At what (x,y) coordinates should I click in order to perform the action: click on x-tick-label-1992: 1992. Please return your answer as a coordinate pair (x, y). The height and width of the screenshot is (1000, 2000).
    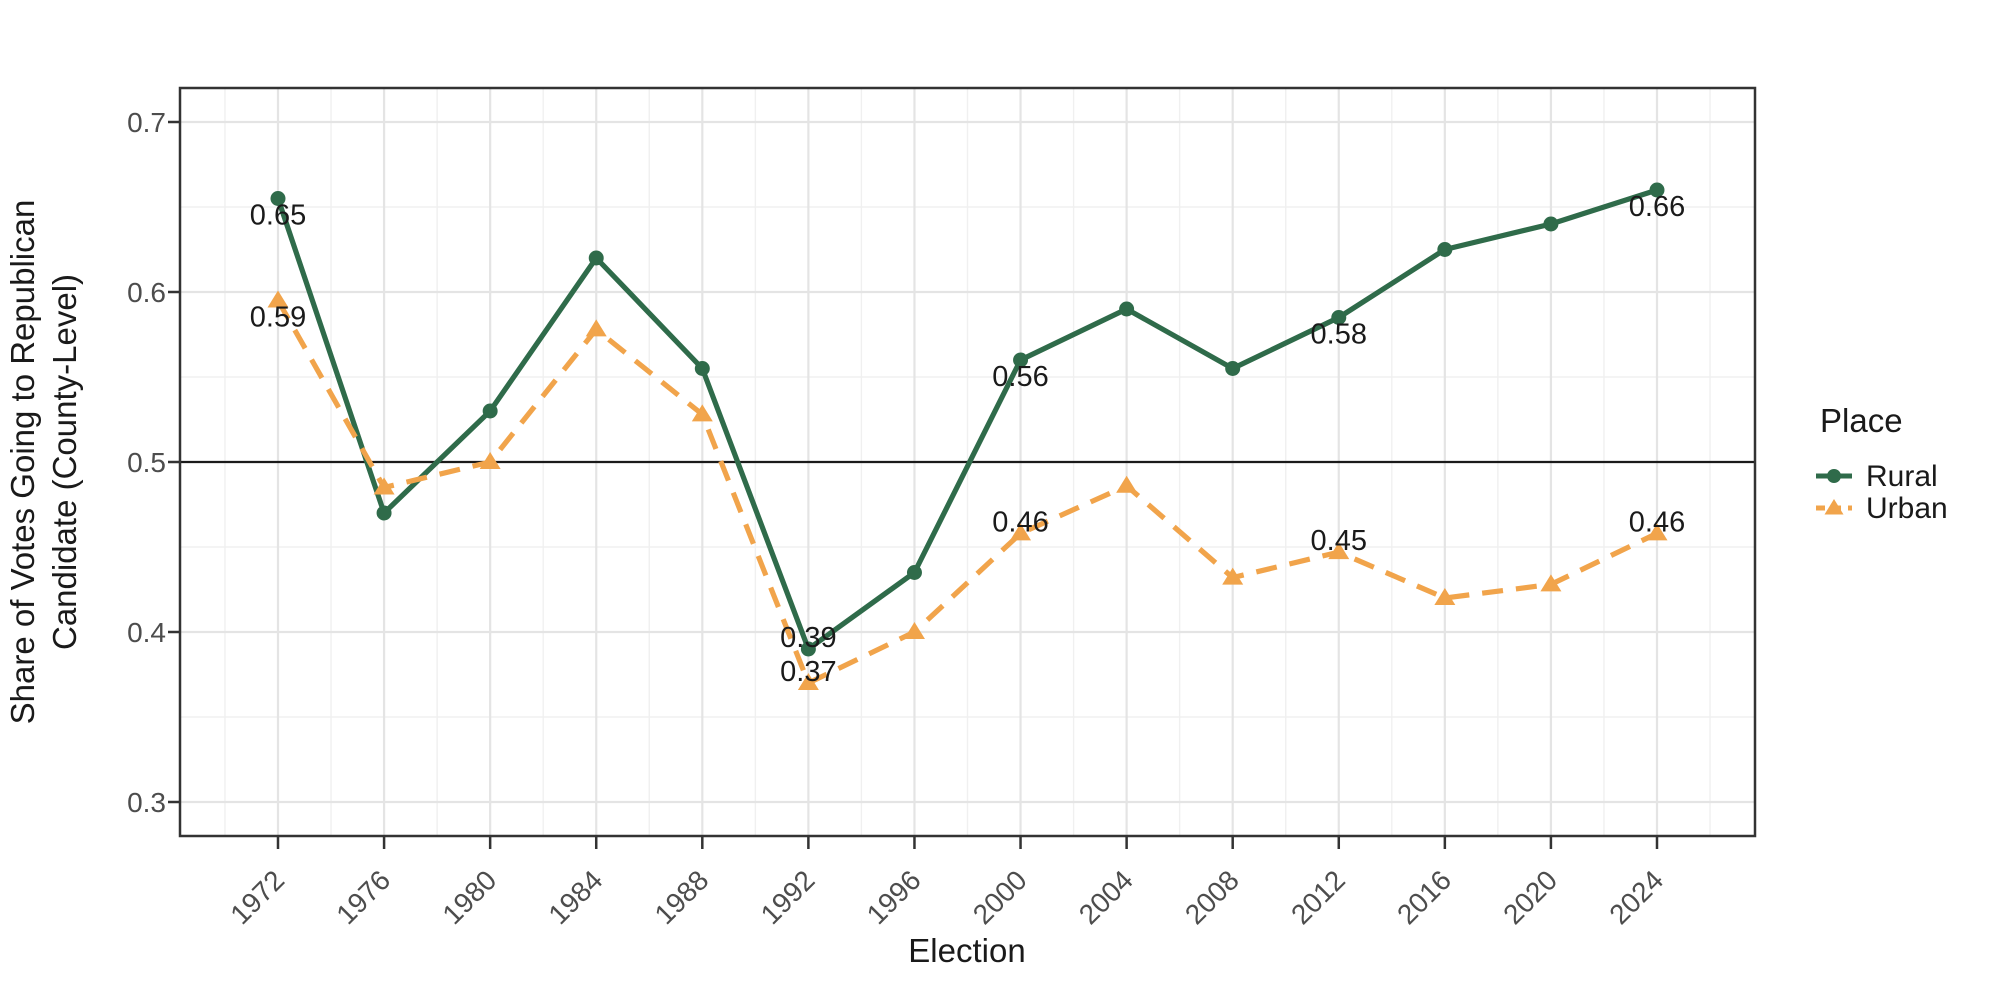
    Looking at the image, I should click on (788, 897).